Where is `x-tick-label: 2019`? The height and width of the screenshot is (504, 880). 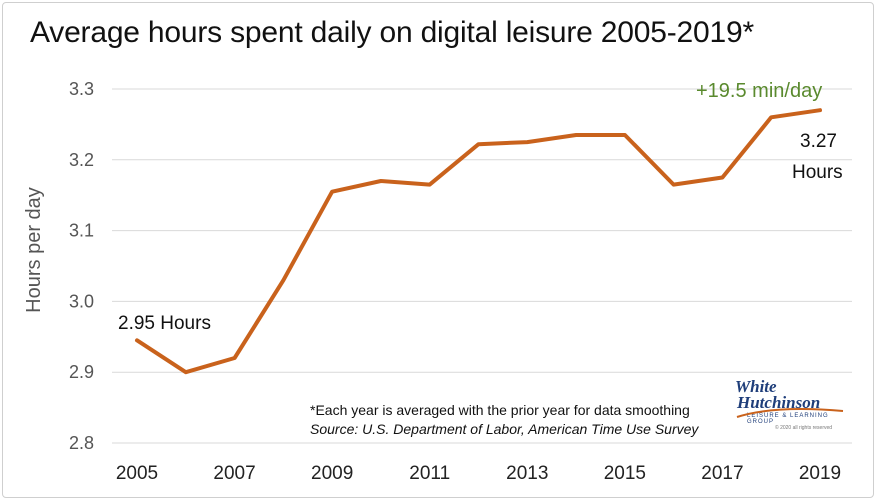 x-tick-label: 2019 is located at coordinates (820, 473).